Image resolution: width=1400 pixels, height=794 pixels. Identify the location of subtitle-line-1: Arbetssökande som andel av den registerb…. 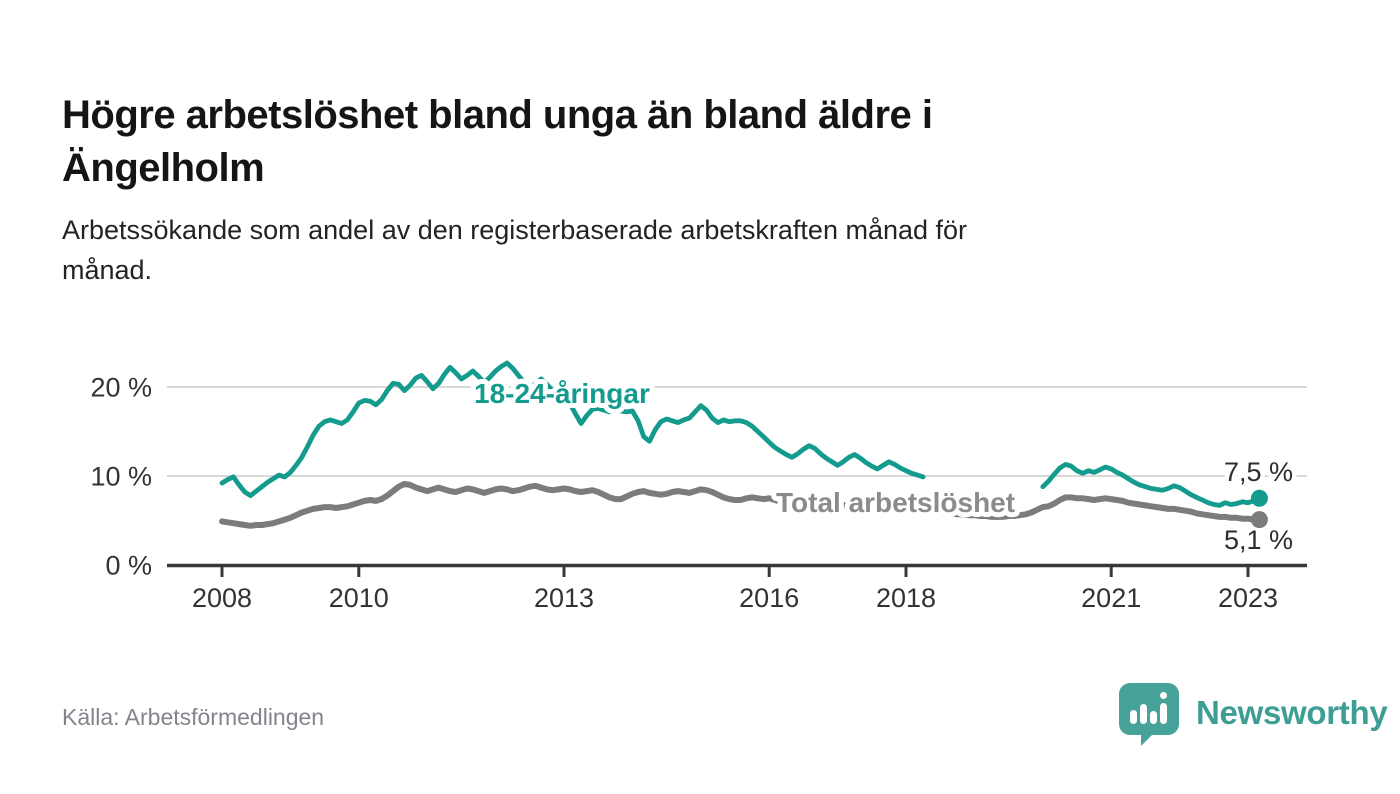
(515, 230).